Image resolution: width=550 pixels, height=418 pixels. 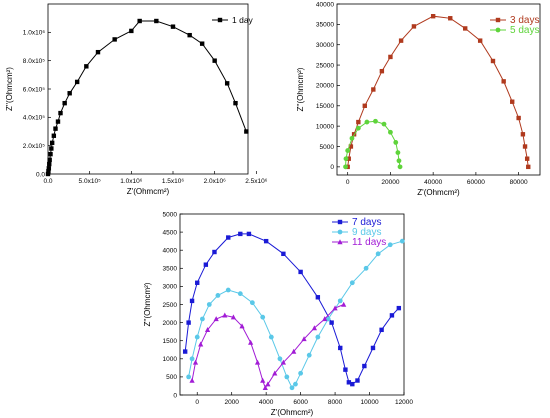 I want to click on x-axis-label-3: Z'(Ohmcm²), so click(x=292, y=412).